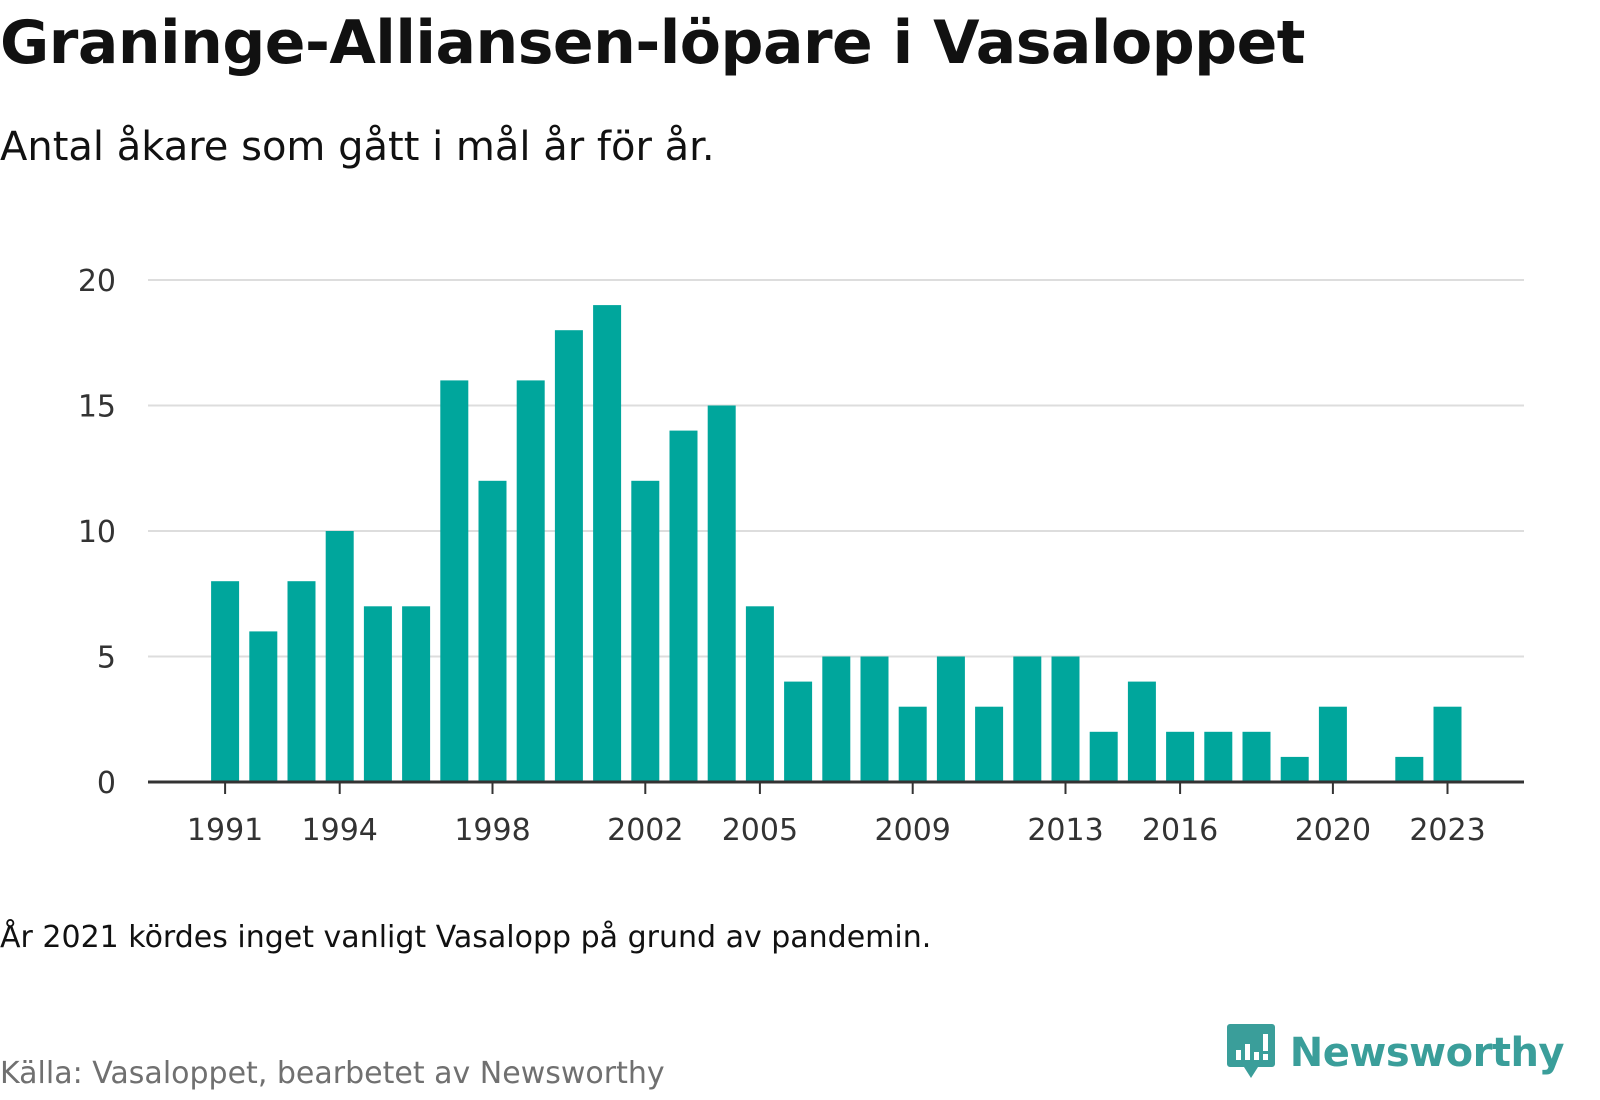  I want to click on brand-name: Newsworthy, so click(1427, 1053).